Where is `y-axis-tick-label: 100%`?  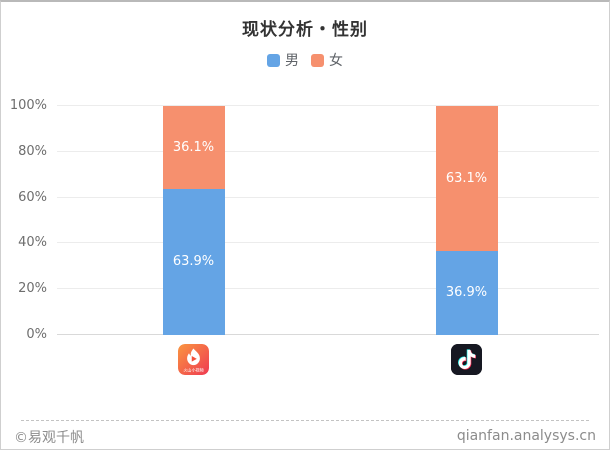 y-axis-tick-label: 100% is located at coordinates (28, 105).